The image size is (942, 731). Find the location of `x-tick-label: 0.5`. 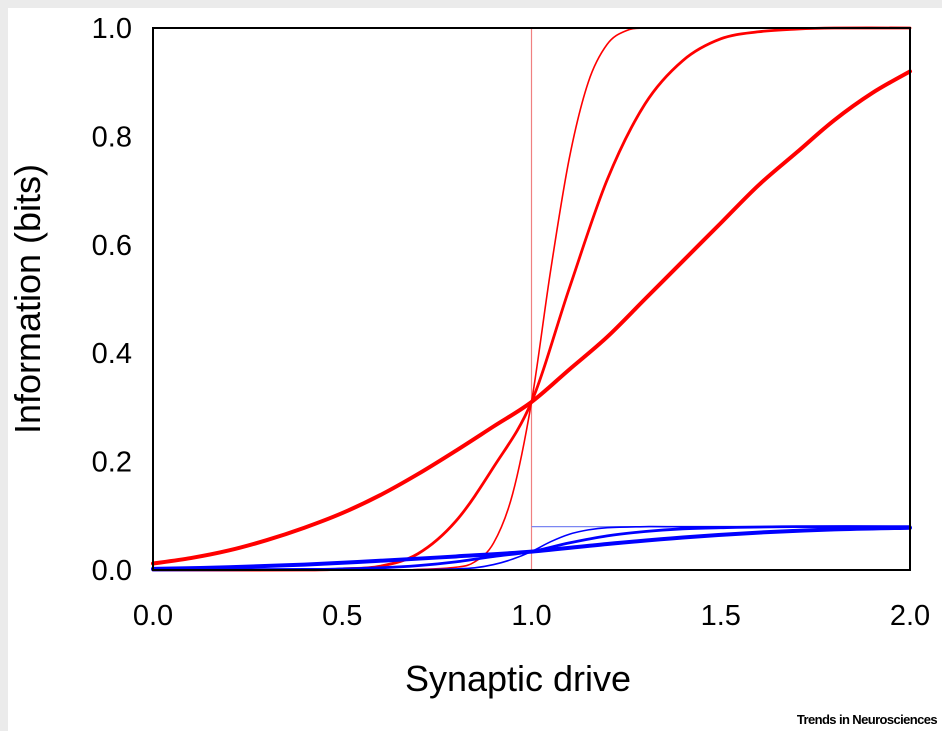

x-tick-label: 0.5 is located at coordinates (342, 616).